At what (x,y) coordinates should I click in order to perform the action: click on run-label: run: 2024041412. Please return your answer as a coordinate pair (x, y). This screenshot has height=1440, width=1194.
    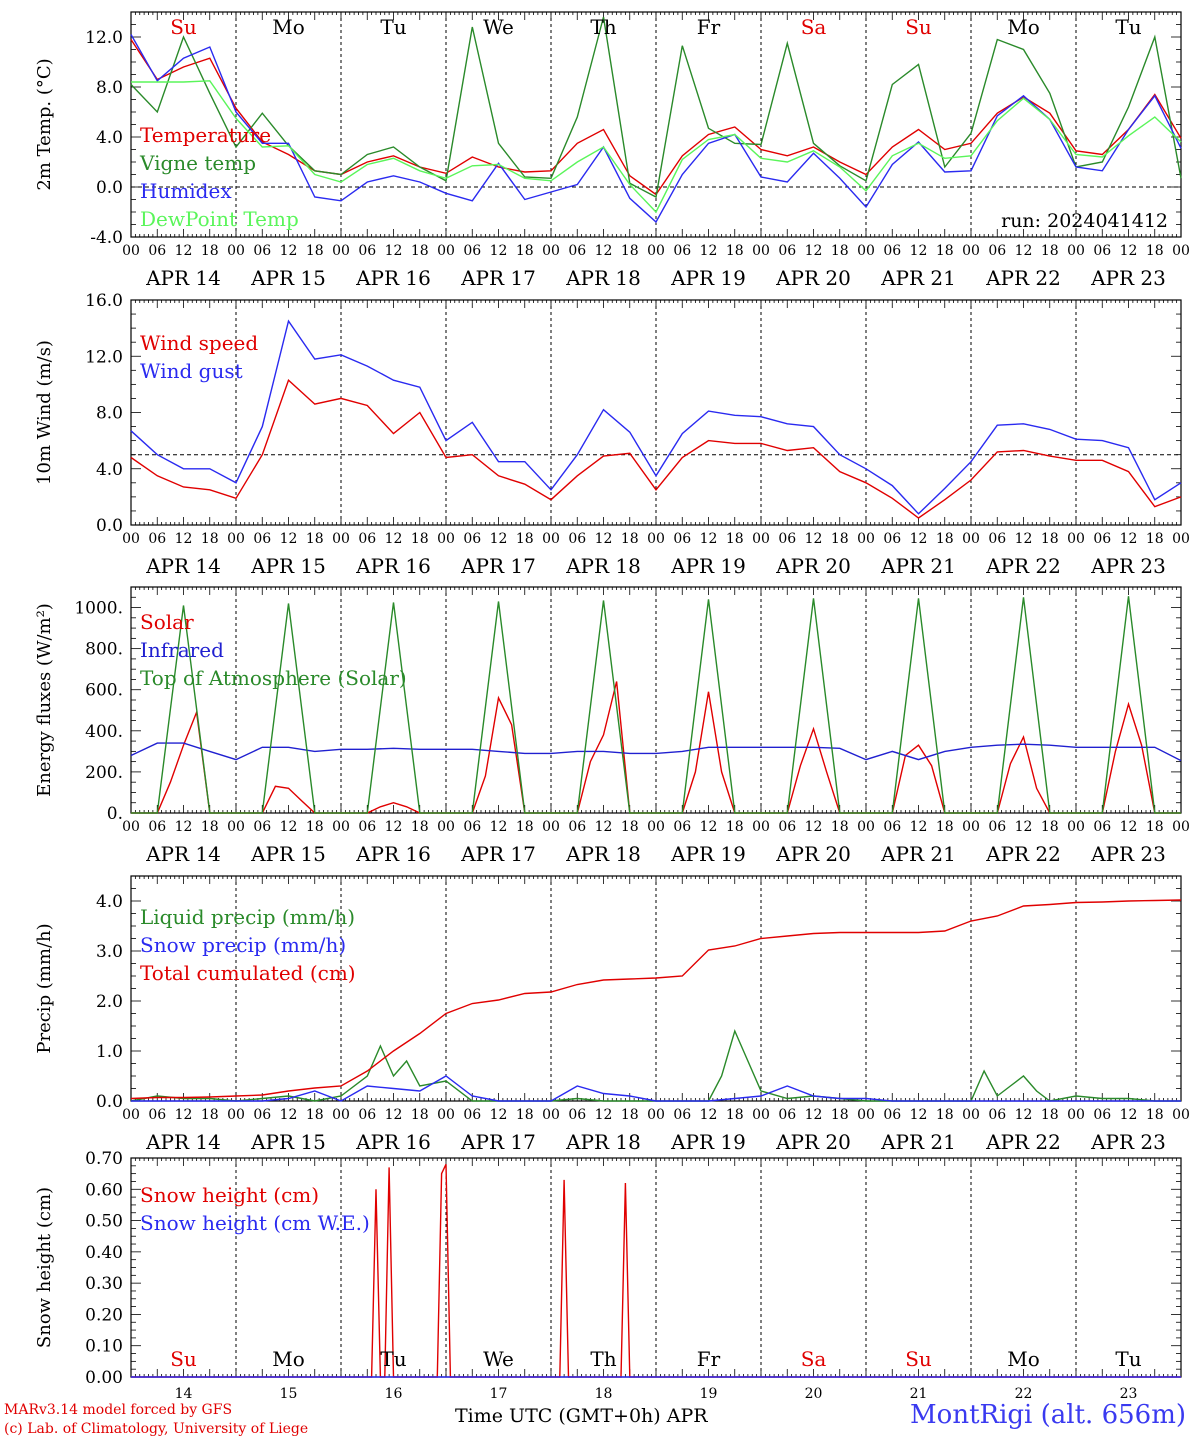
    Looking at the image, I should click on (1084, 221).